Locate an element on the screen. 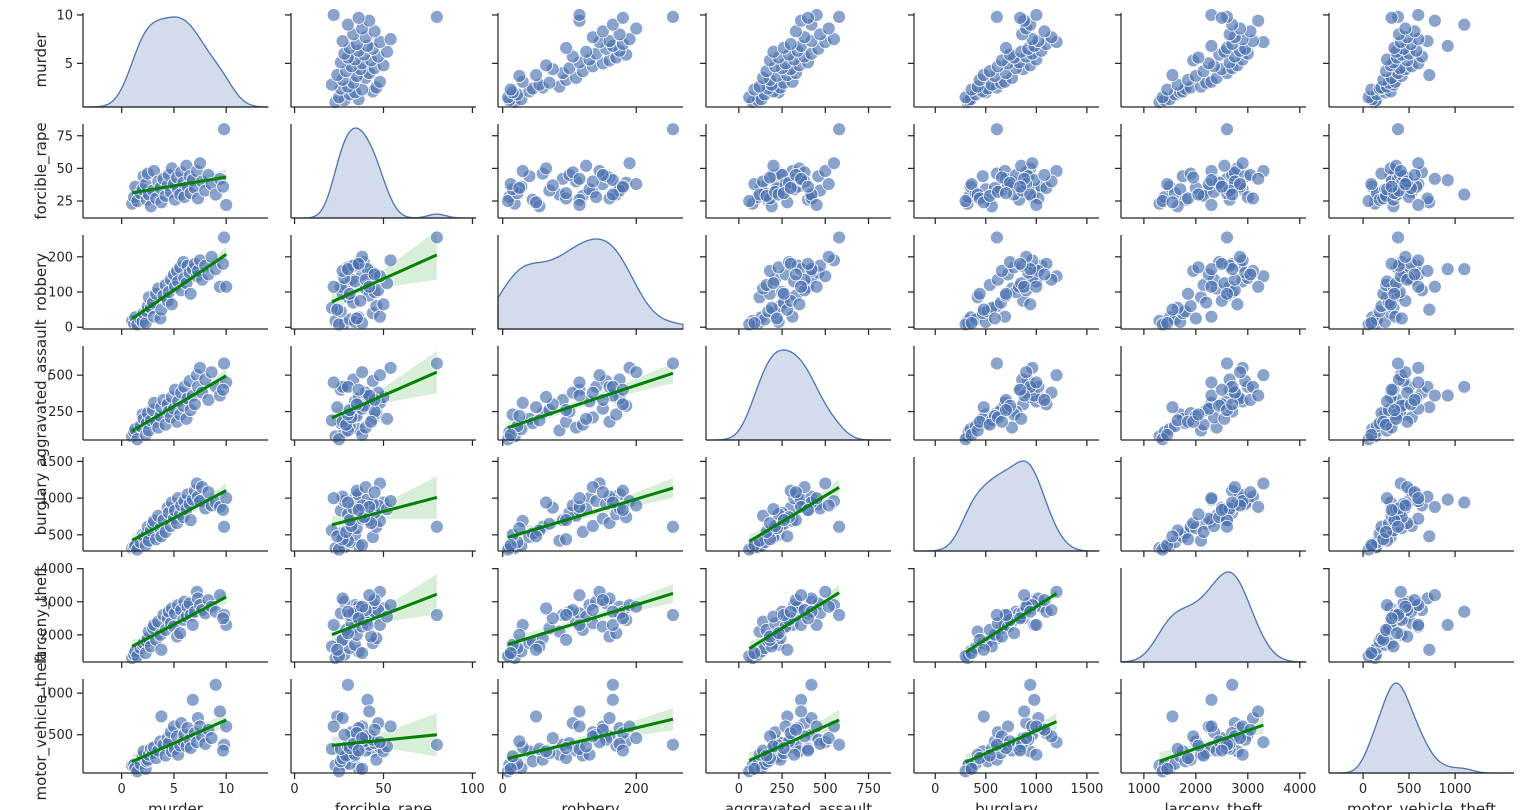 The width and height of the screenshot is (1539, 810). panel-forcible_rape-vs-murder: 25 50 75 is located at coordinates (162, 173).